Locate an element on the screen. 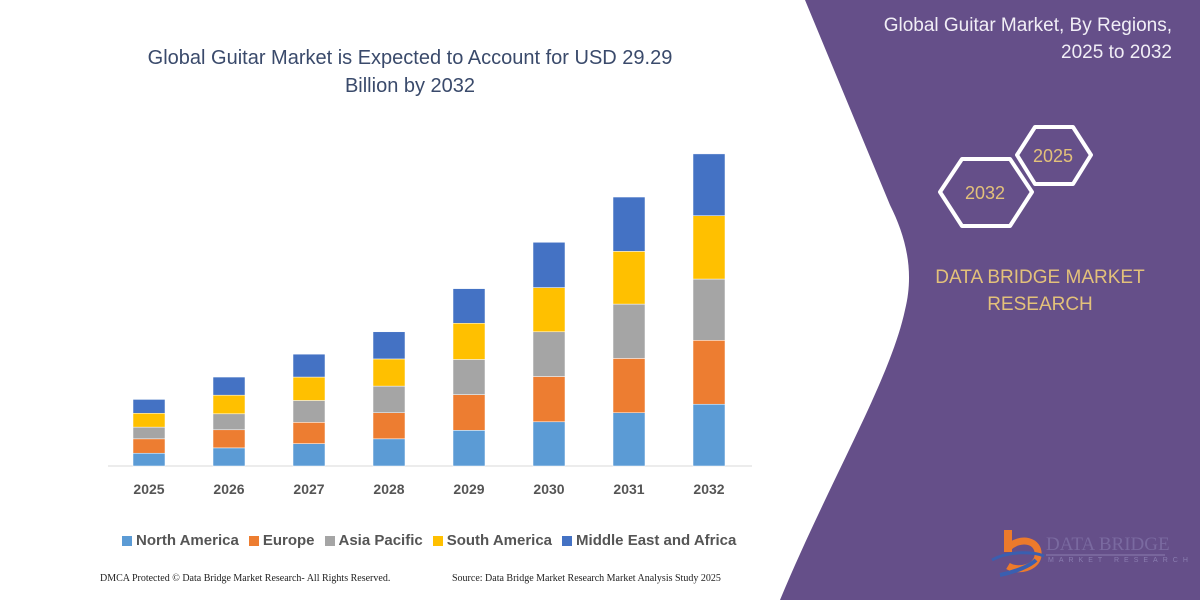 The width and height of the screenshot is (1200, 600). bar-segment-2031-north-america is located at coordinates (629, 439).